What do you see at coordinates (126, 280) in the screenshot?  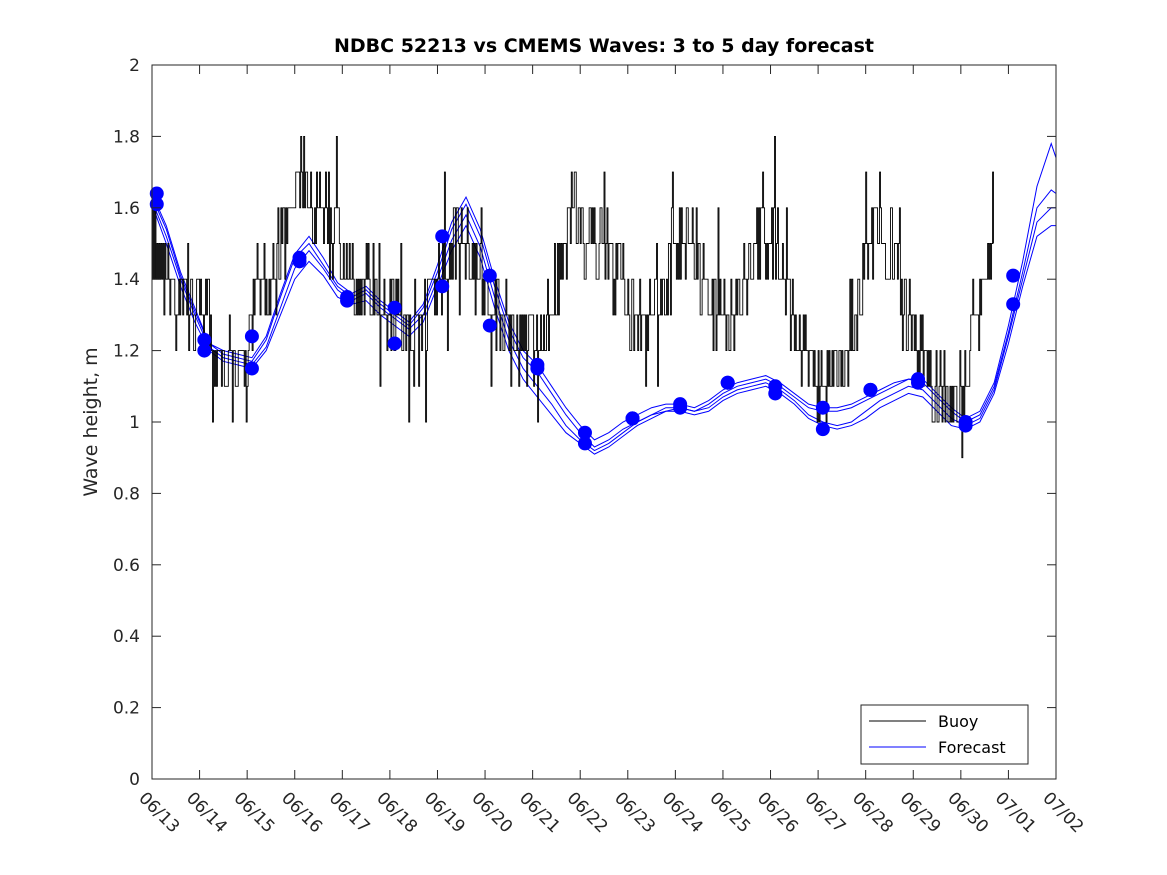 I see `y-tick-label: 1.4` at bounding box center [126, 280].